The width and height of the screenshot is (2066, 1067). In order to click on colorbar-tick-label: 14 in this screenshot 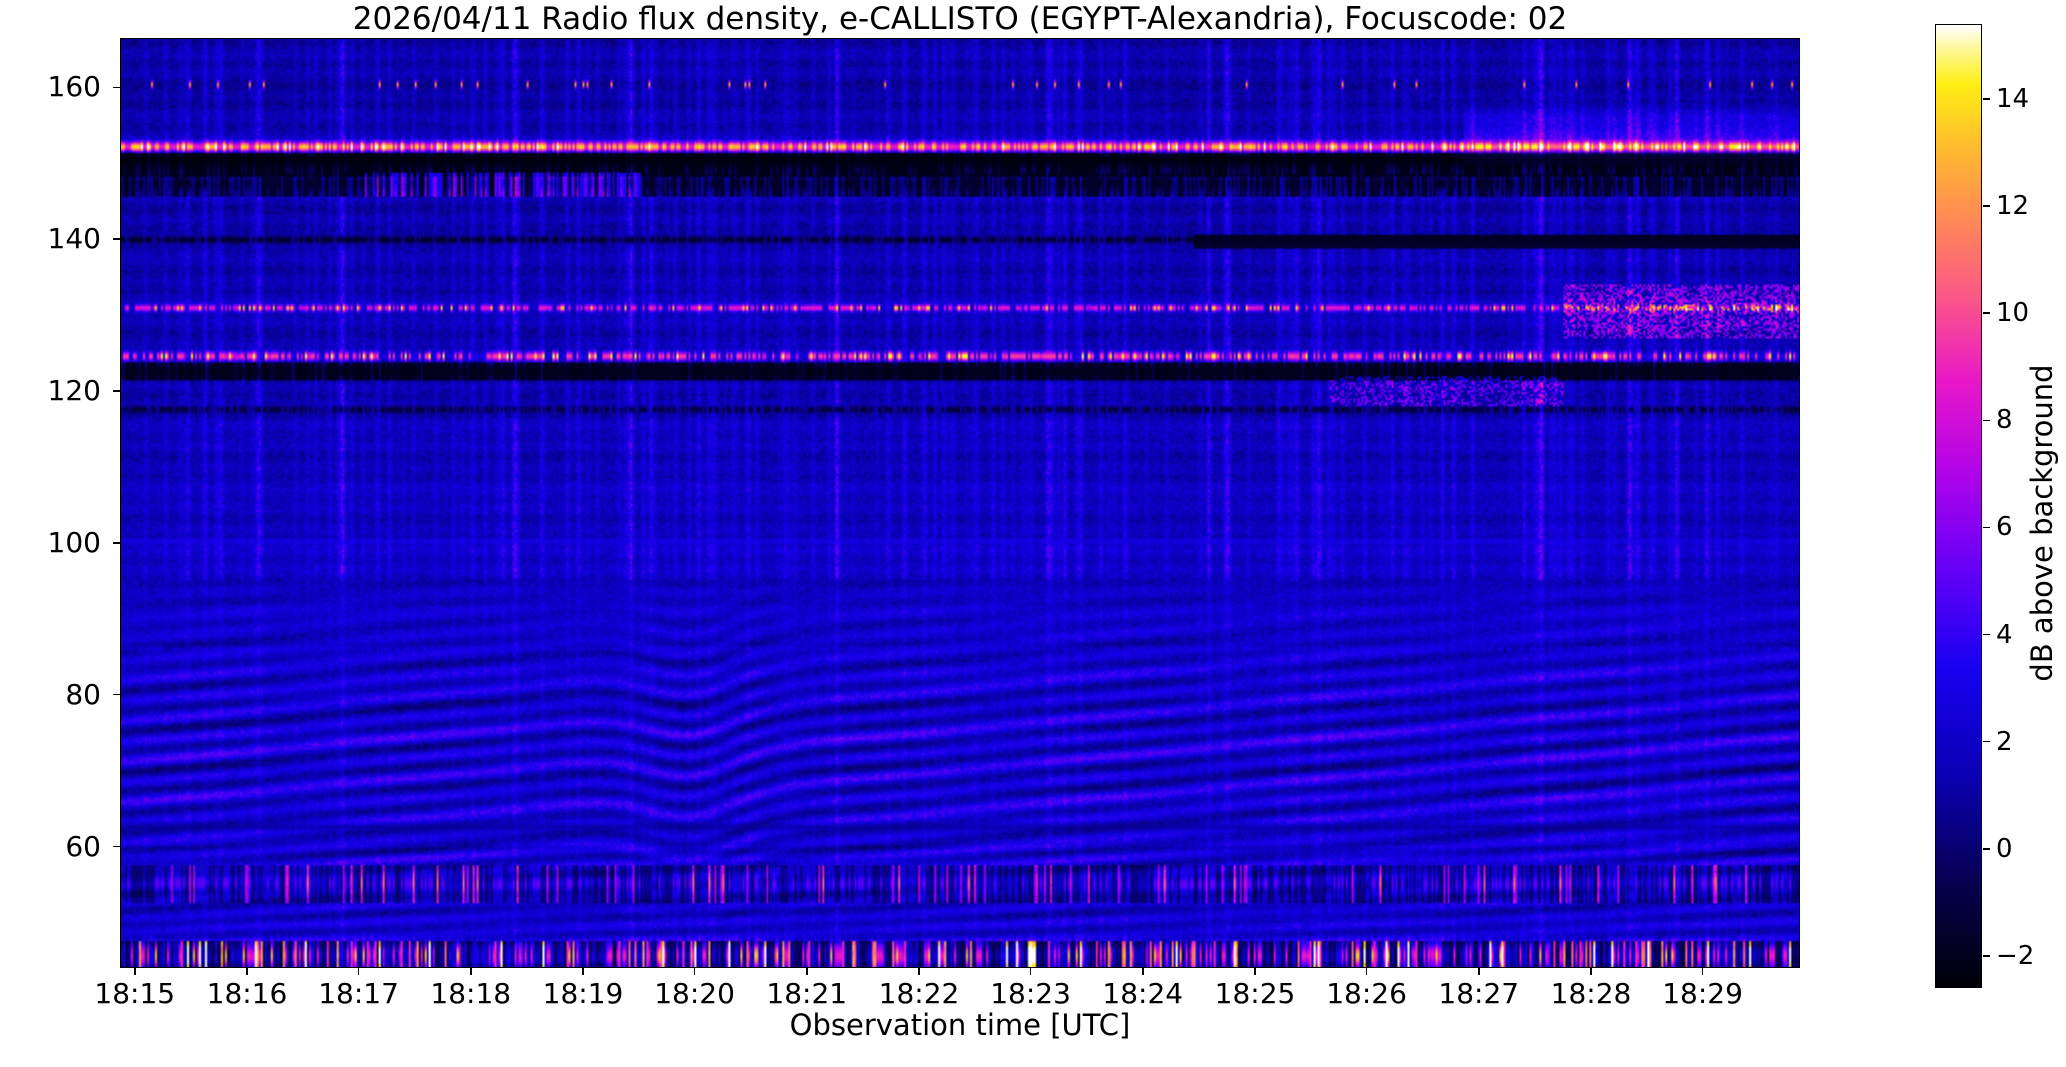, I will do `click(2013, 98)`.